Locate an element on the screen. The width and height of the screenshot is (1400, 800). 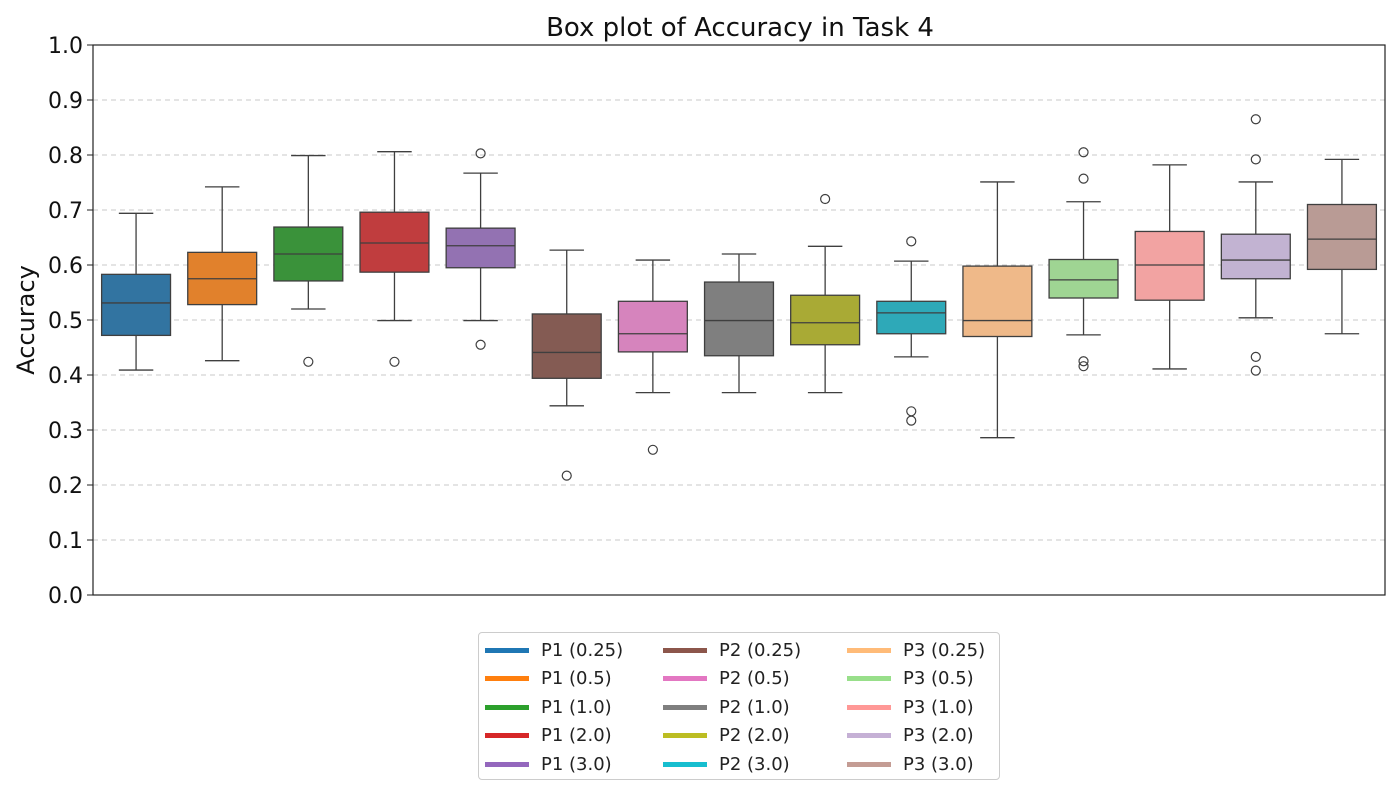
legend-label: P1 (3.0) is located at coordinates (576, 764).